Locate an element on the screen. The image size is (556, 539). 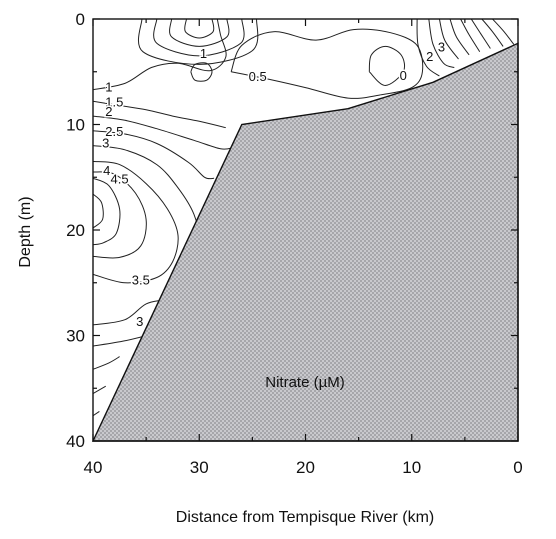
contour-label: 4.5 is located at coordinates (120, 178).